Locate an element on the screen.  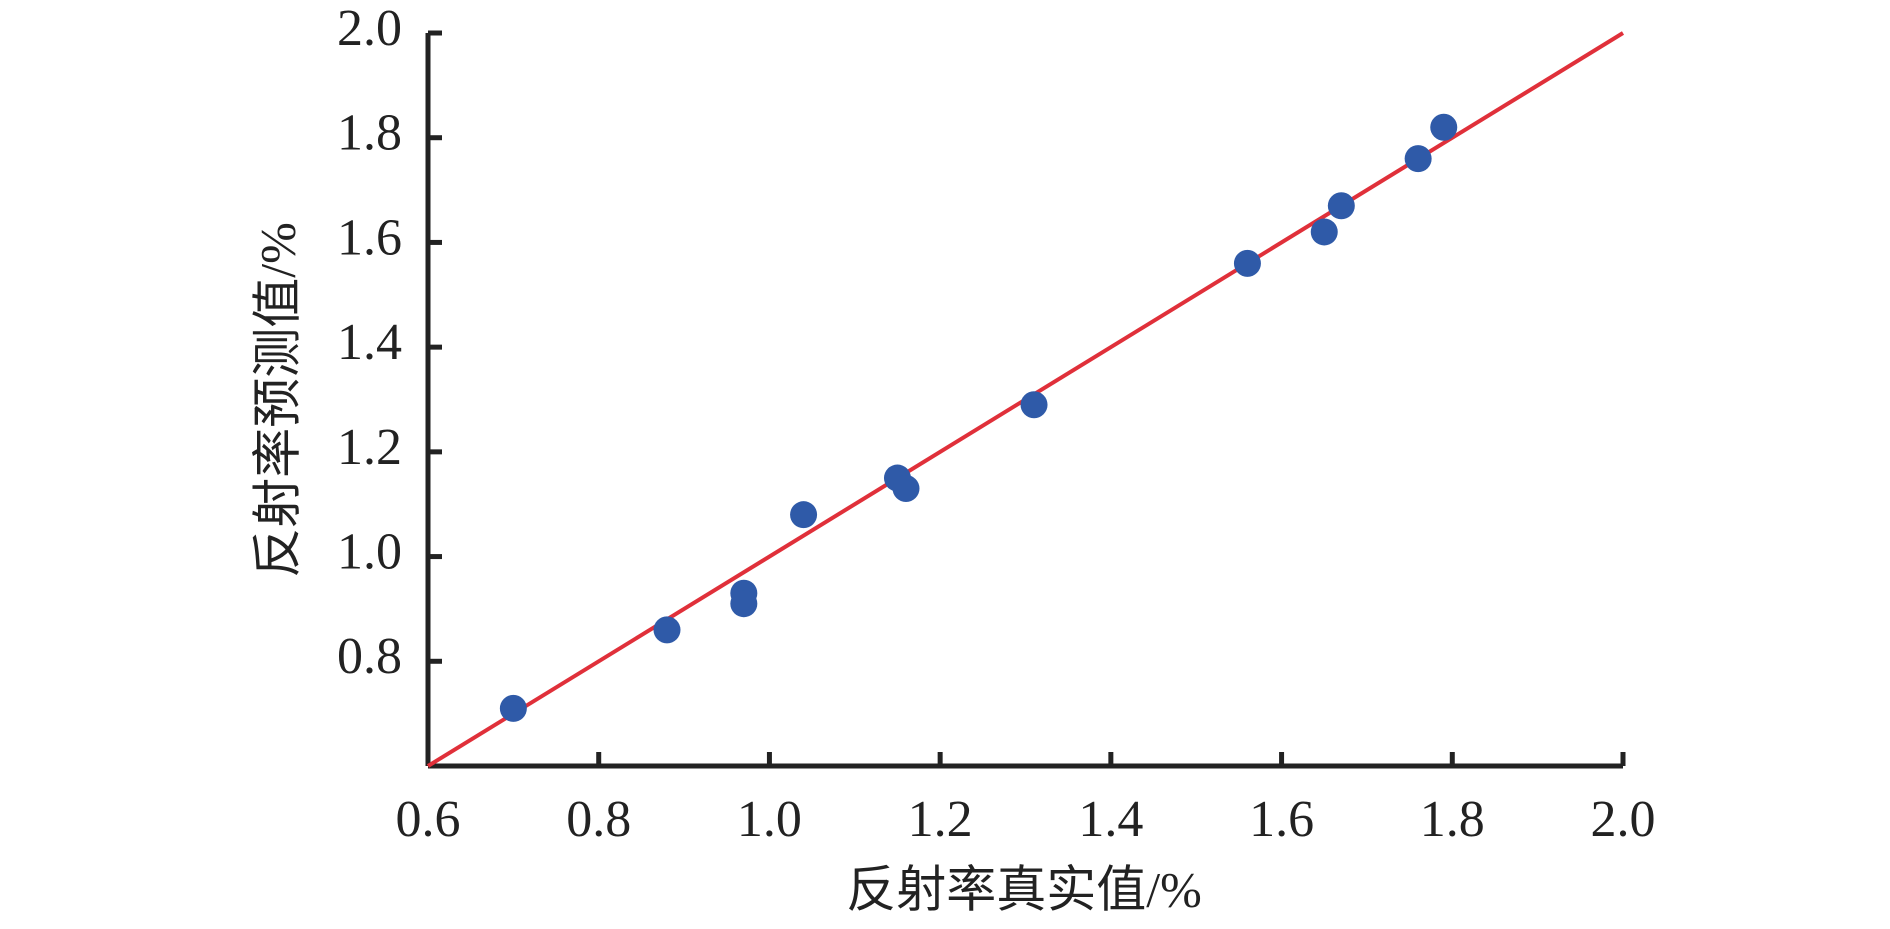
x-tick-label: 1.4 is located at coordinates (1110, 819).